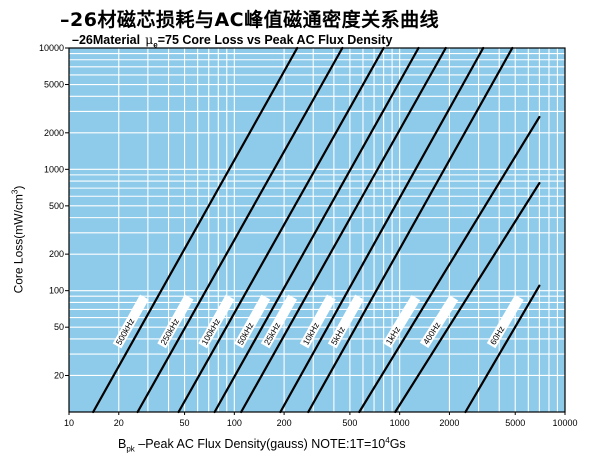 This screenshot has width=589, height=455. What do you see at coordinates (54, 85) in the screenshot?
I see `y-tick-label: 5000` at bounding box center [54, 85].